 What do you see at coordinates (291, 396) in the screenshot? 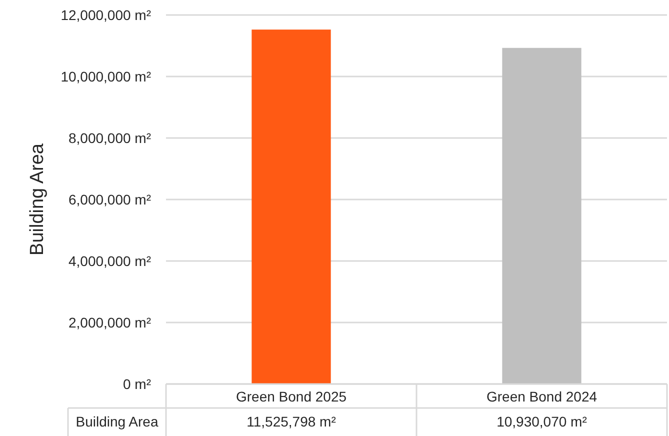
I see `x-tick-label: Green Bond 2025` at bounding box center [291, 396].